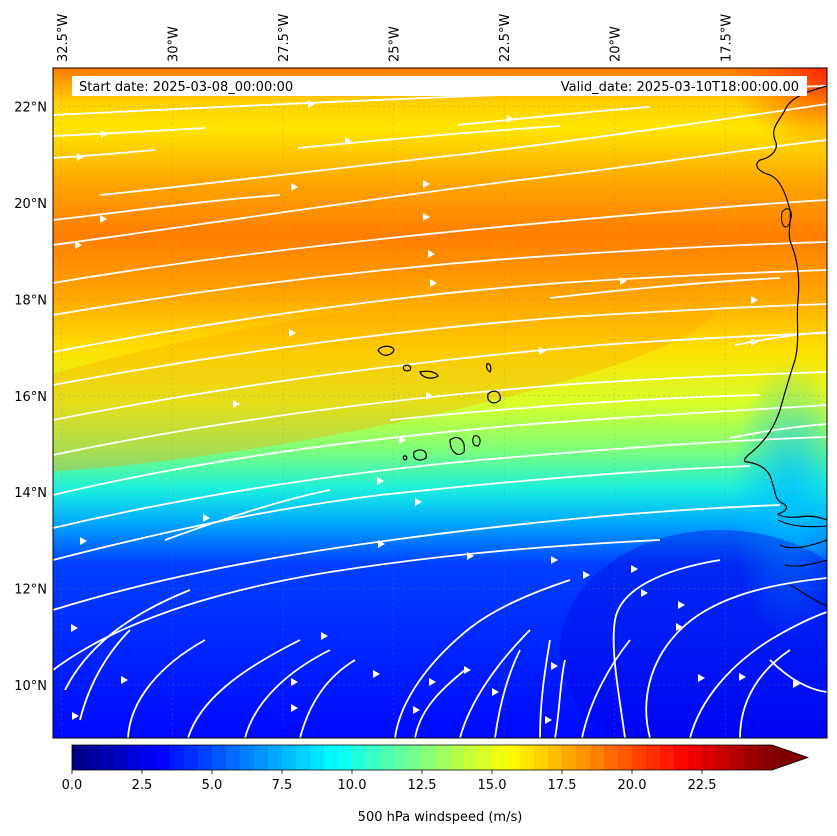 The height and width of the screenshot is (836, 837). What do you see at coordinates (422, 785) in the screenshot?
I see `colorbar-tick-label: 12.5` at bounding box center [422, 785].